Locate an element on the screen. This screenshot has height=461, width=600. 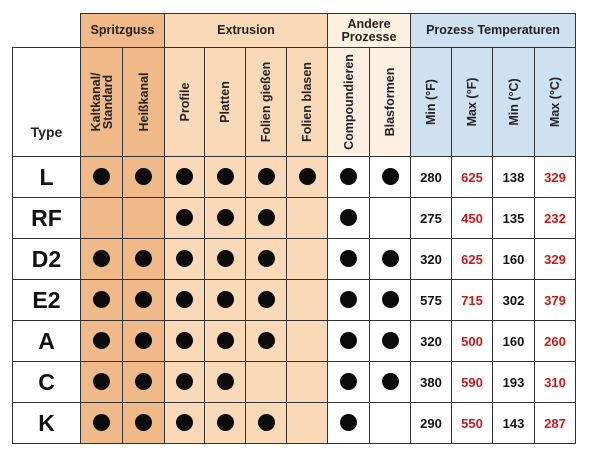
col-header-label: Max (°F) is located at coordinates (472, 102).